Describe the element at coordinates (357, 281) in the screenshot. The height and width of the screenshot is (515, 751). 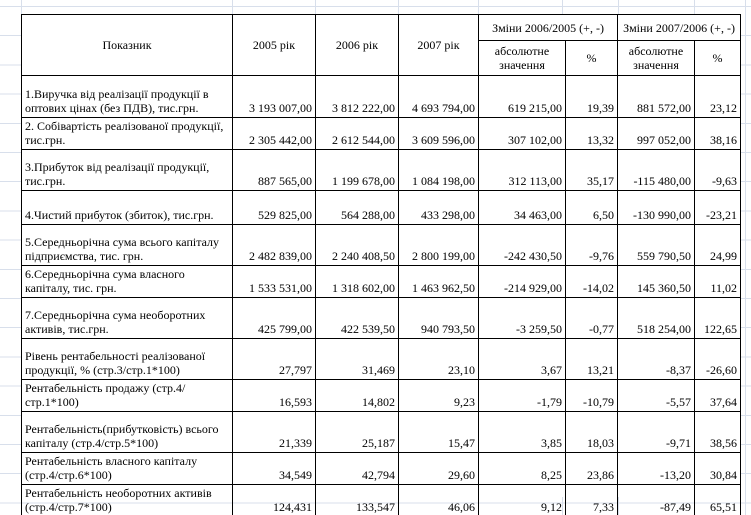
I see `value-cell: 1 318 602,00` at that location.